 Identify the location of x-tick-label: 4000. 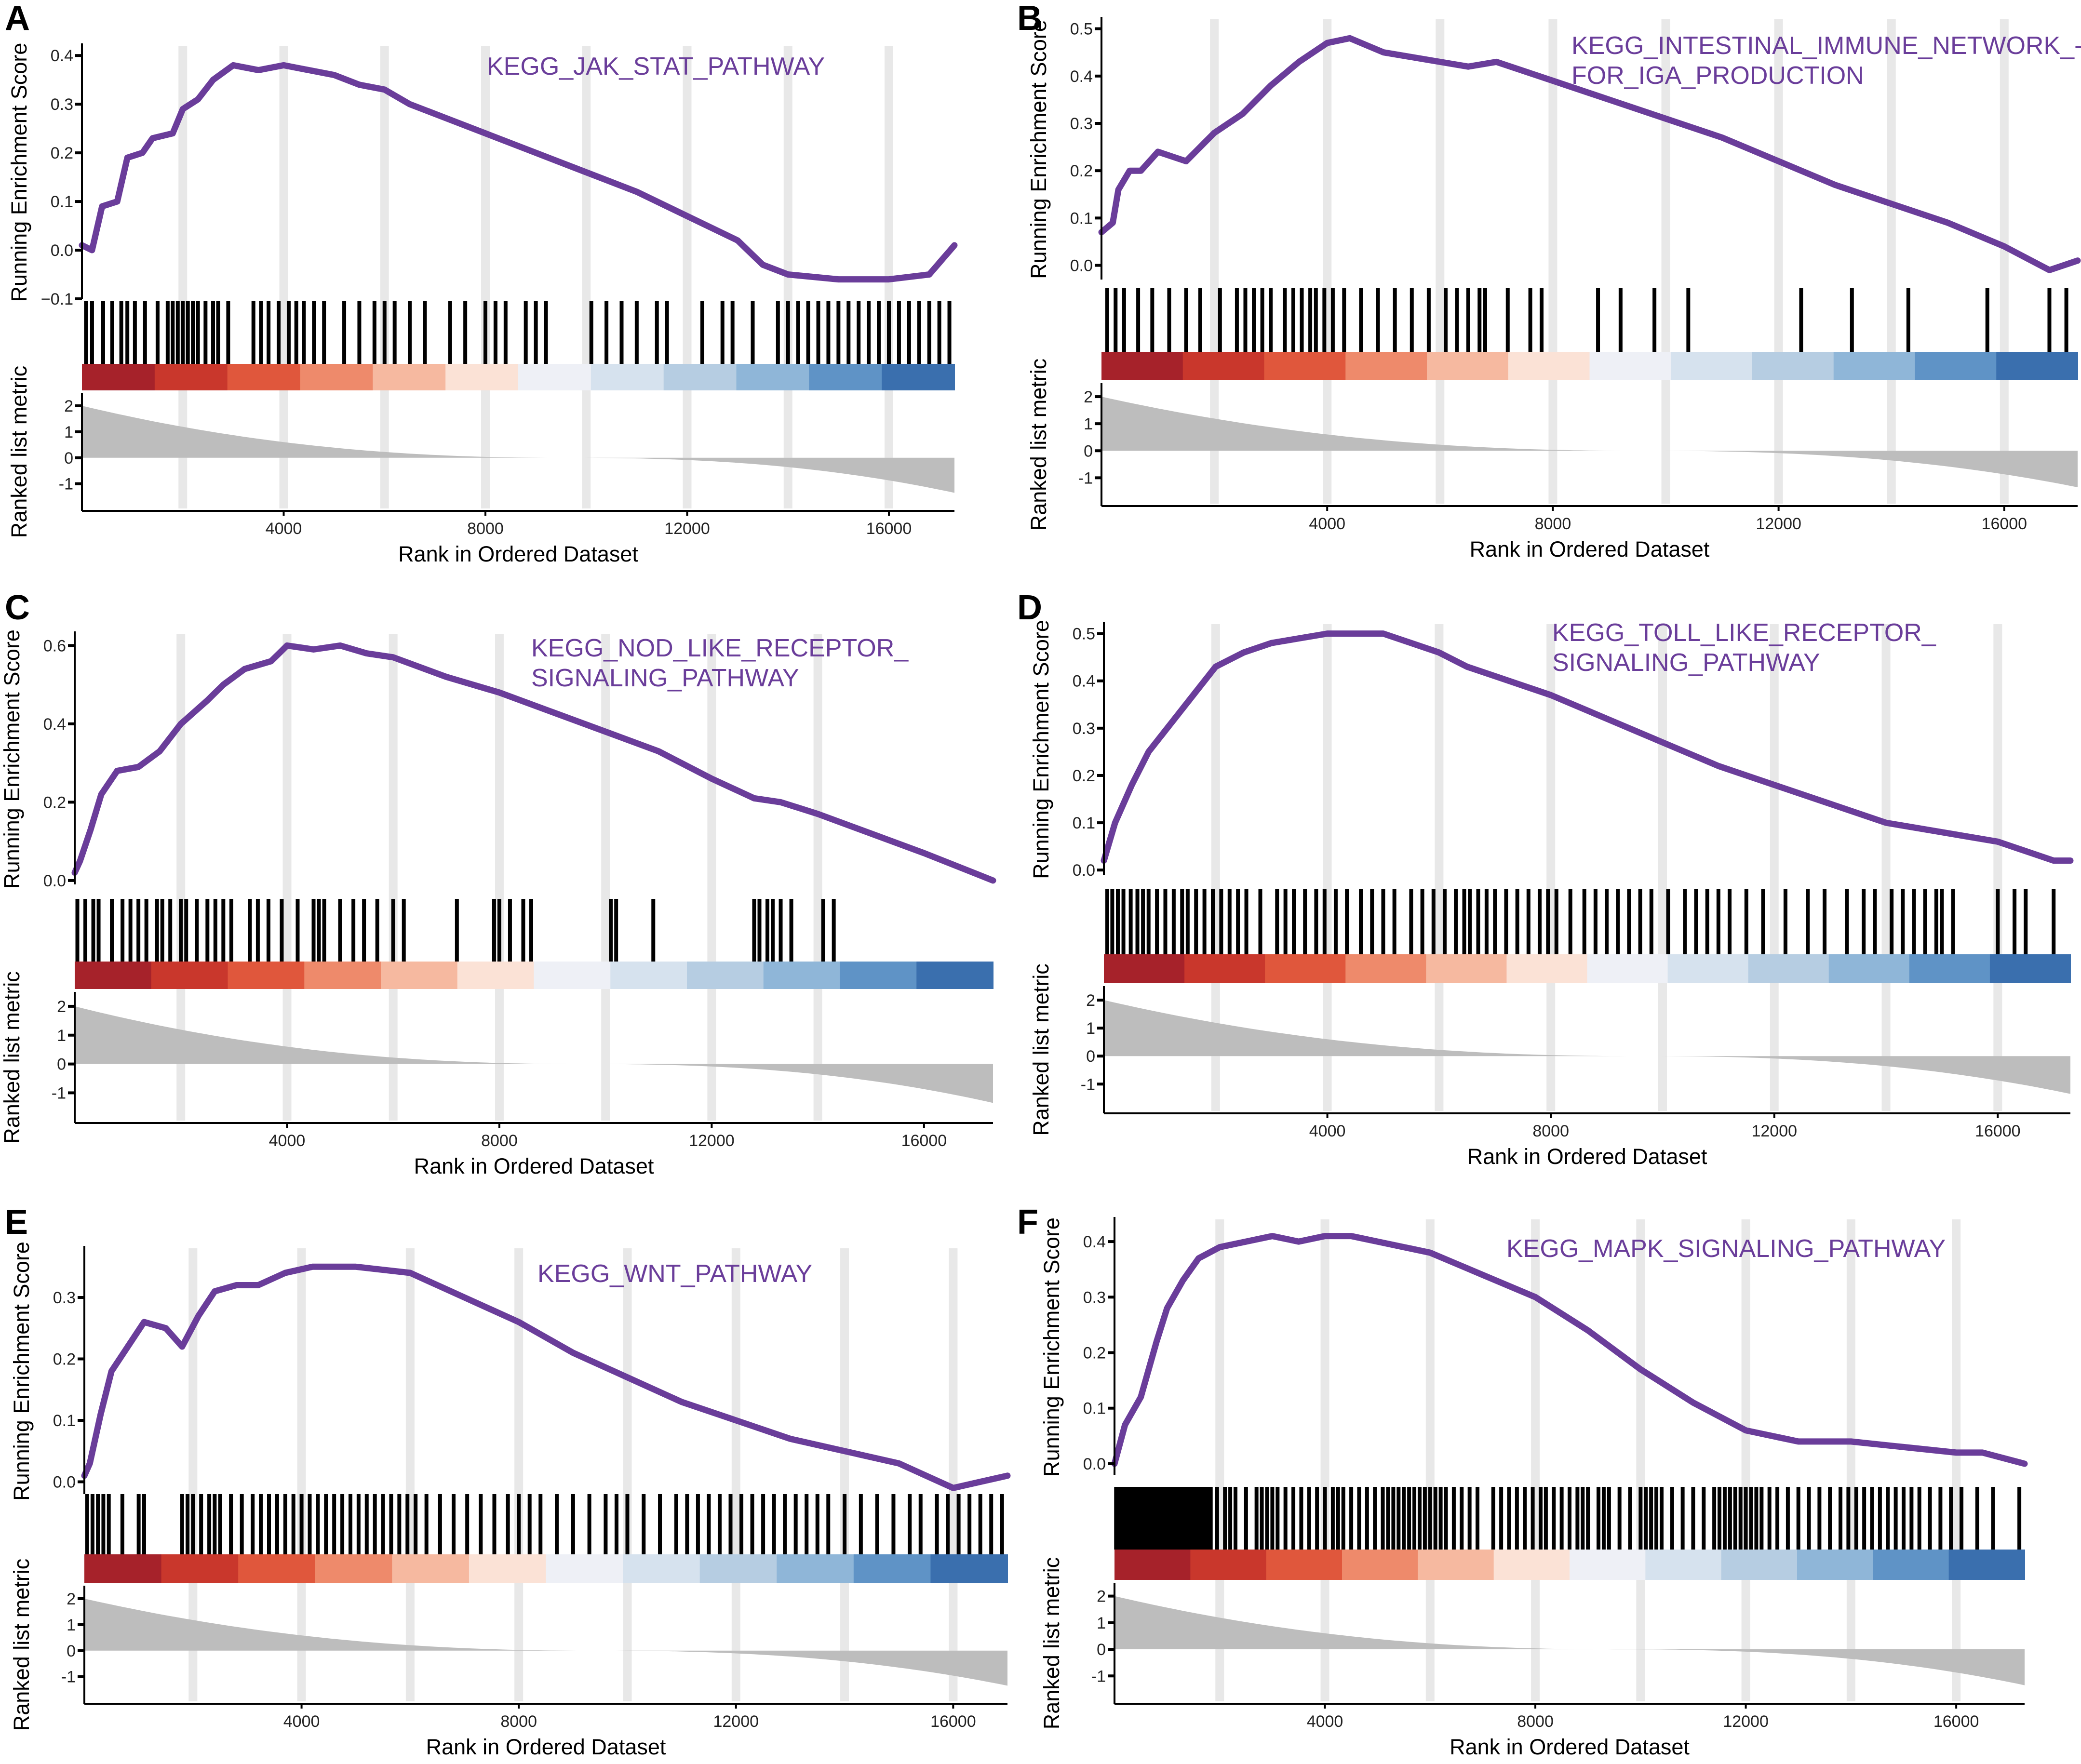
(301, 1721).